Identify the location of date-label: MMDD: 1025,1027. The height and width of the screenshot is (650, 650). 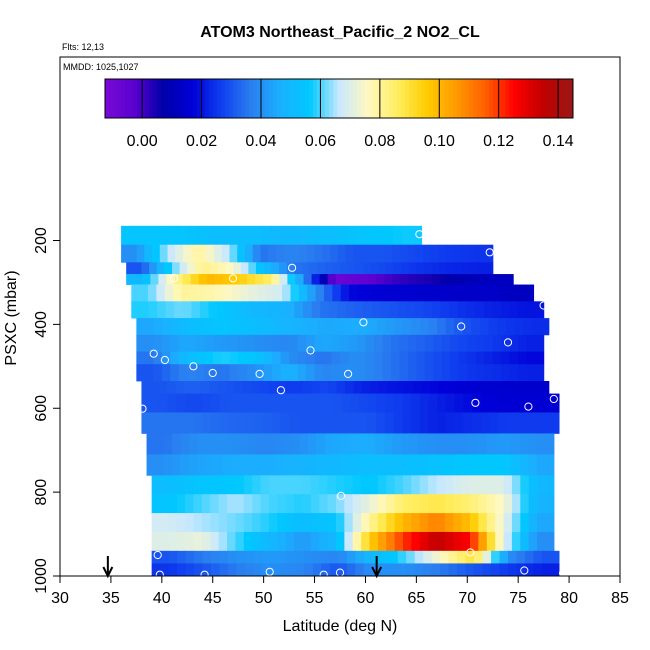
(101, 67).